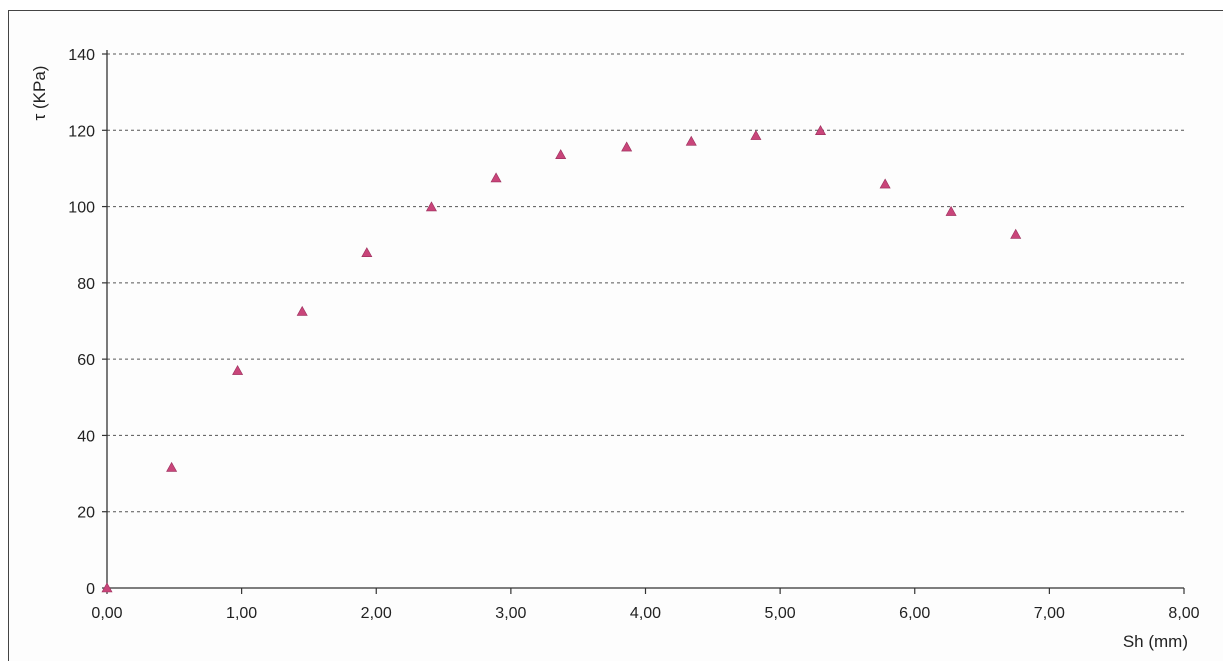 This screenshot has width=1223, height=661. Describe the element at coordinates (780, 613) in the screenshot. I see `x-tick-label: 5,00` at that location.